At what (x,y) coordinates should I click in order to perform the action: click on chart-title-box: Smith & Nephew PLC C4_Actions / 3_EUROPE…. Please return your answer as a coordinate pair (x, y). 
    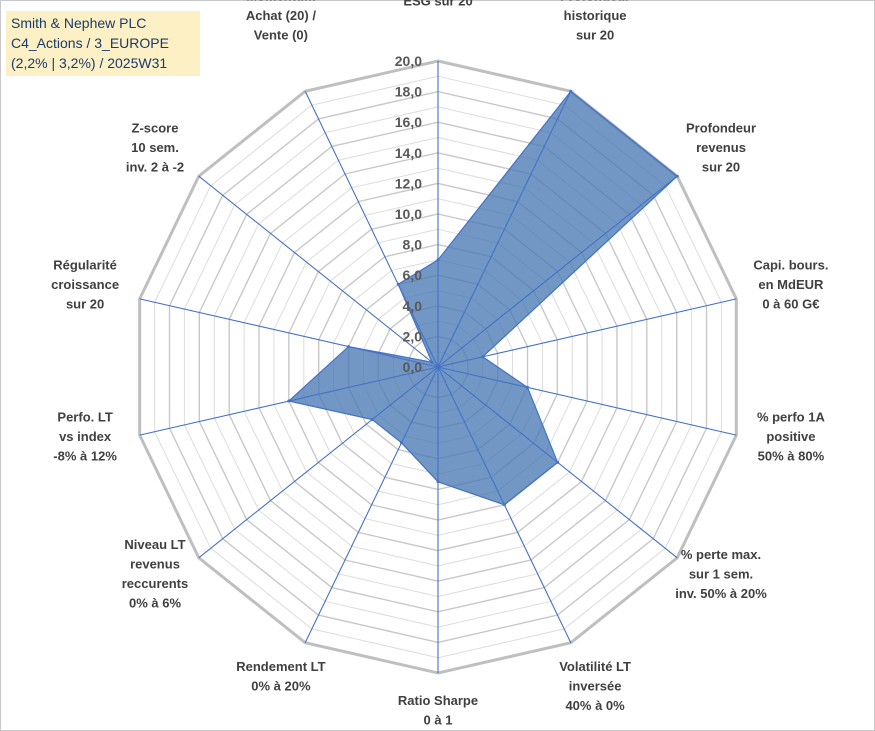
    Looking at the image, I should click on (103, 43).